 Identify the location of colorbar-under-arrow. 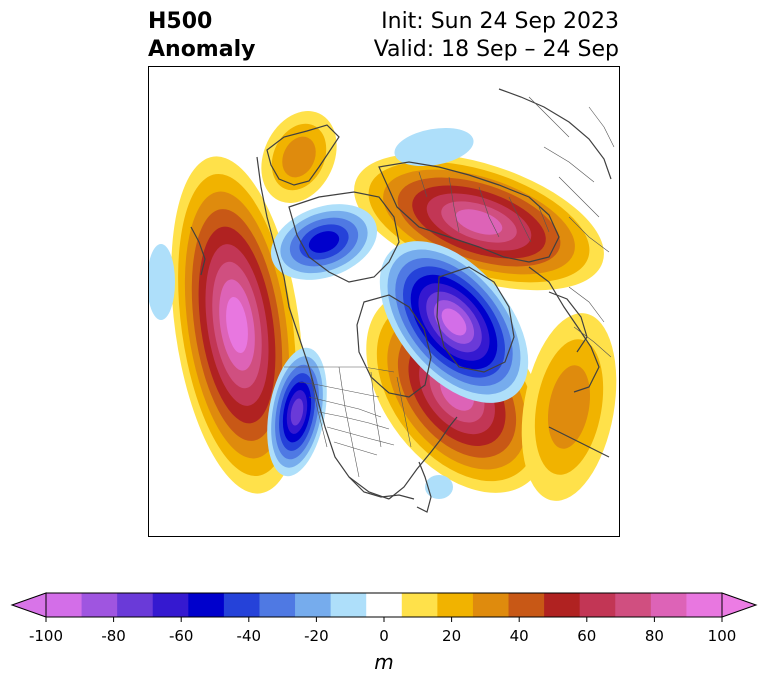
(28, 605).